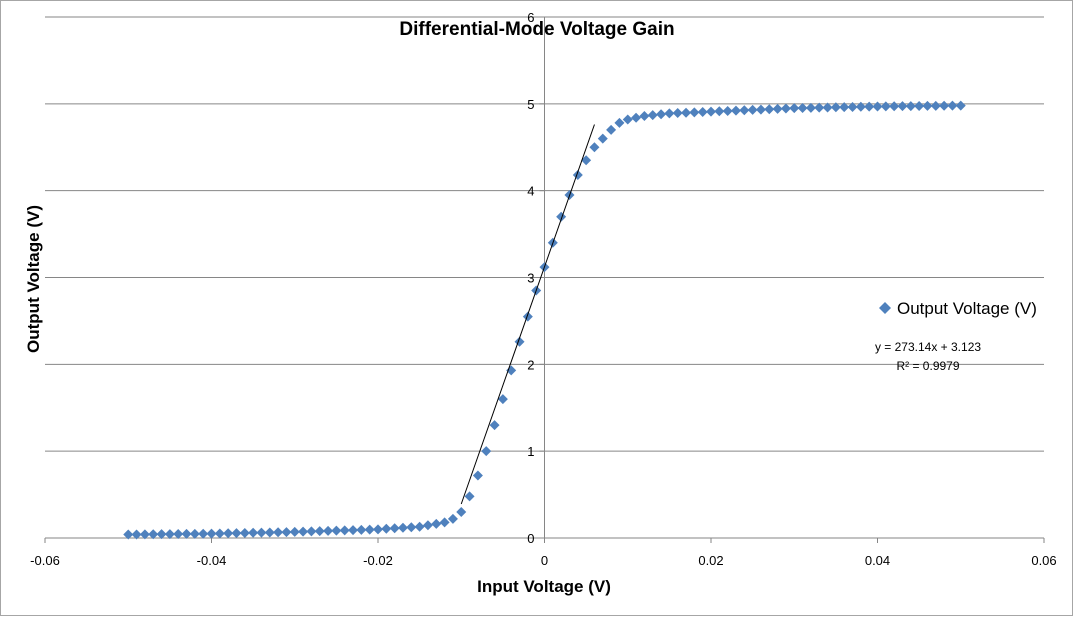 This screenshot has height=620, width=1073. I want to click on y-tick-labels: 0 1 2 3 4 5 6, so click(530, 278).